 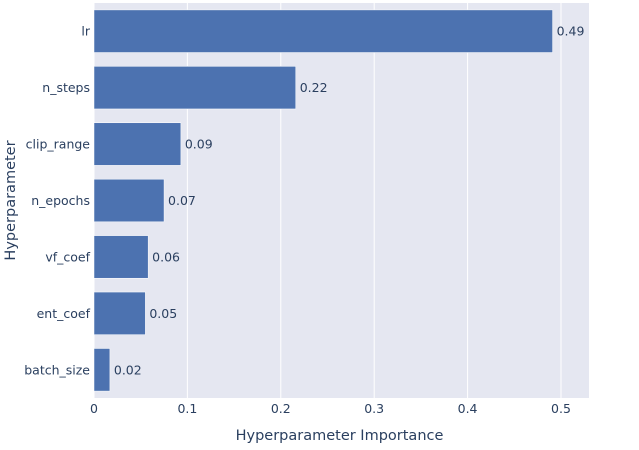 I want to click on bar-value-label: 0.06, so click(x=166, y=256).